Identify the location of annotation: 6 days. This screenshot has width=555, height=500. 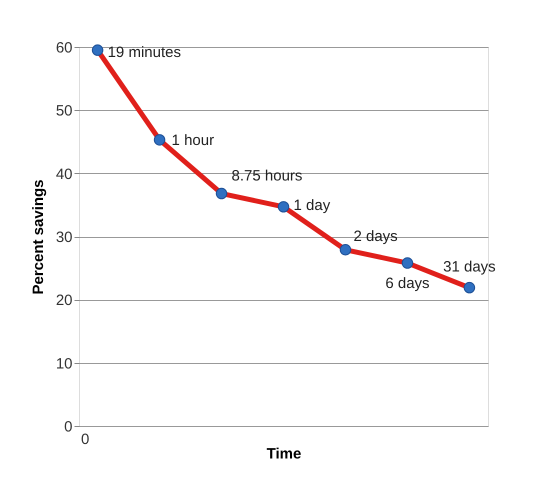
(407, 283).